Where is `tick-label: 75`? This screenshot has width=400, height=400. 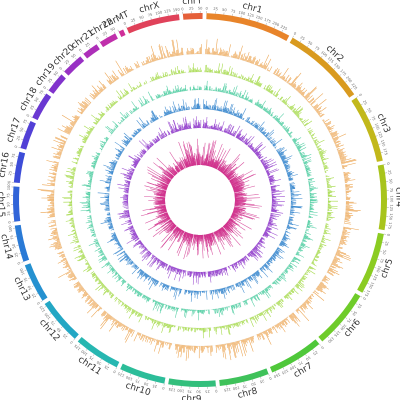 tick-label: 75 is located at coordinates (391, 190).